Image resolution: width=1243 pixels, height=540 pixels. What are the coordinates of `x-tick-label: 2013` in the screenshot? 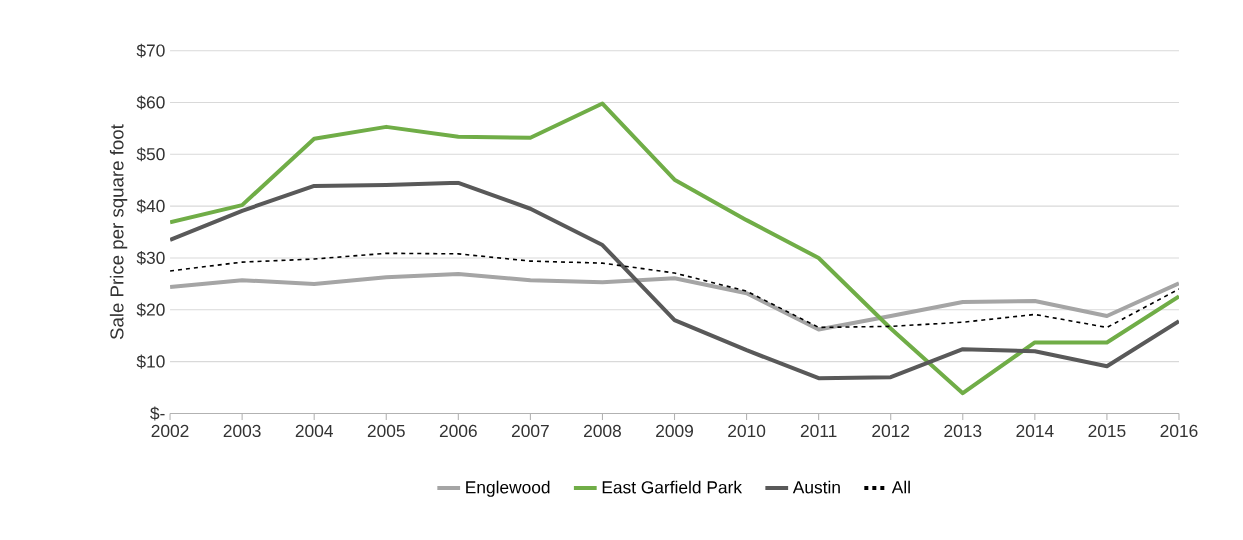 It's located at (963, 431).